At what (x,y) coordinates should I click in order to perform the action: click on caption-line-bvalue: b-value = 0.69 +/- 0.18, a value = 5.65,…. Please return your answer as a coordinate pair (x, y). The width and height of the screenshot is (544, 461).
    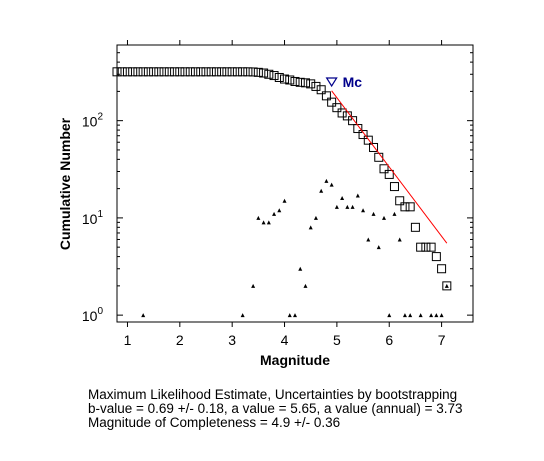
    Looking at the image, I should click on (275, 408).